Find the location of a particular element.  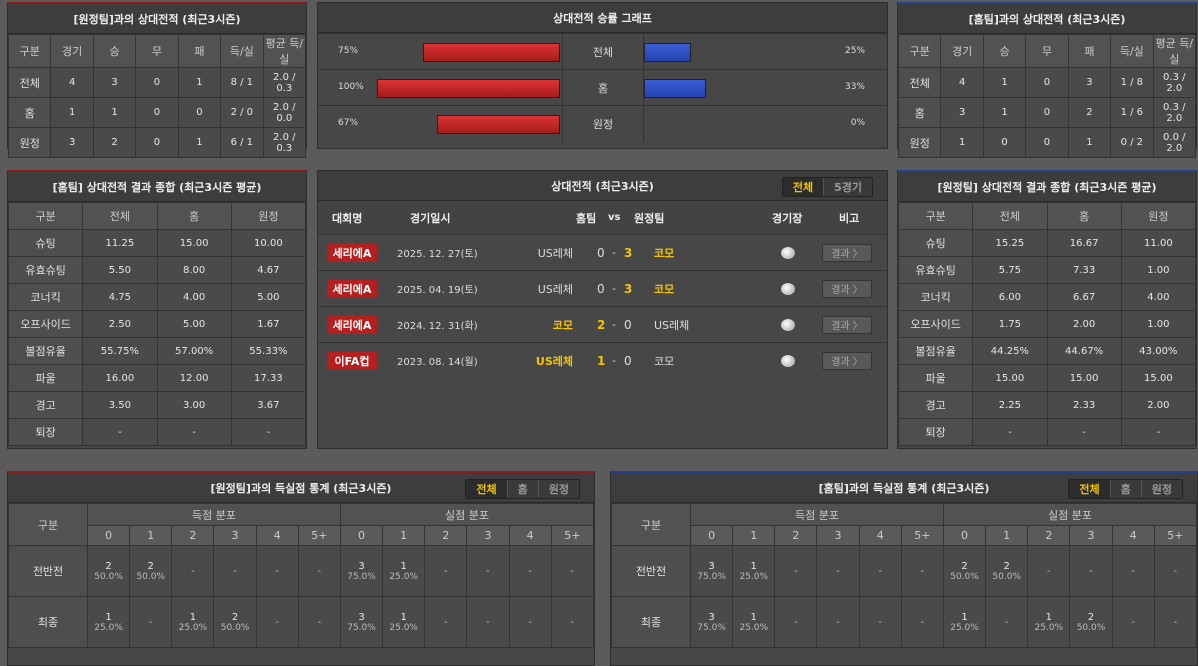

score-dash: - is located at coordinates (614, 324).